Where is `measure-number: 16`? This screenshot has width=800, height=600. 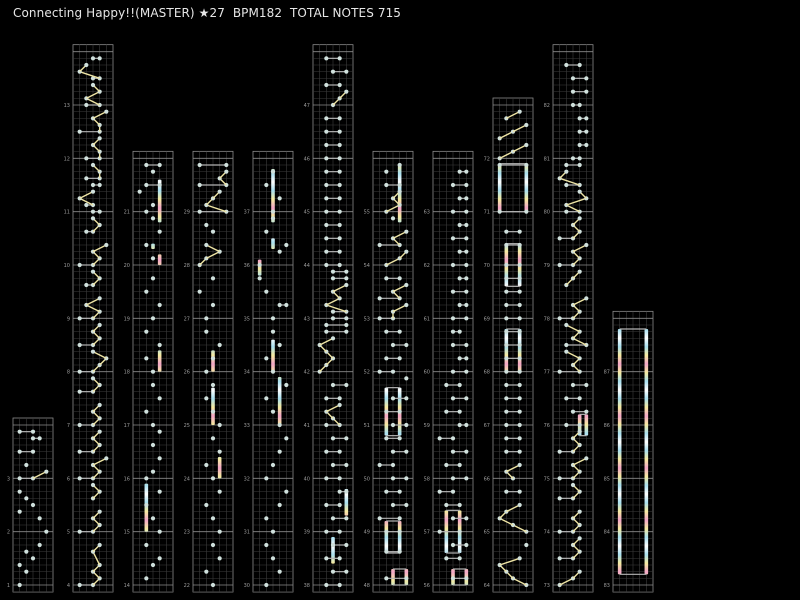 measure-number: 16 is located at coordinates (127, 479).